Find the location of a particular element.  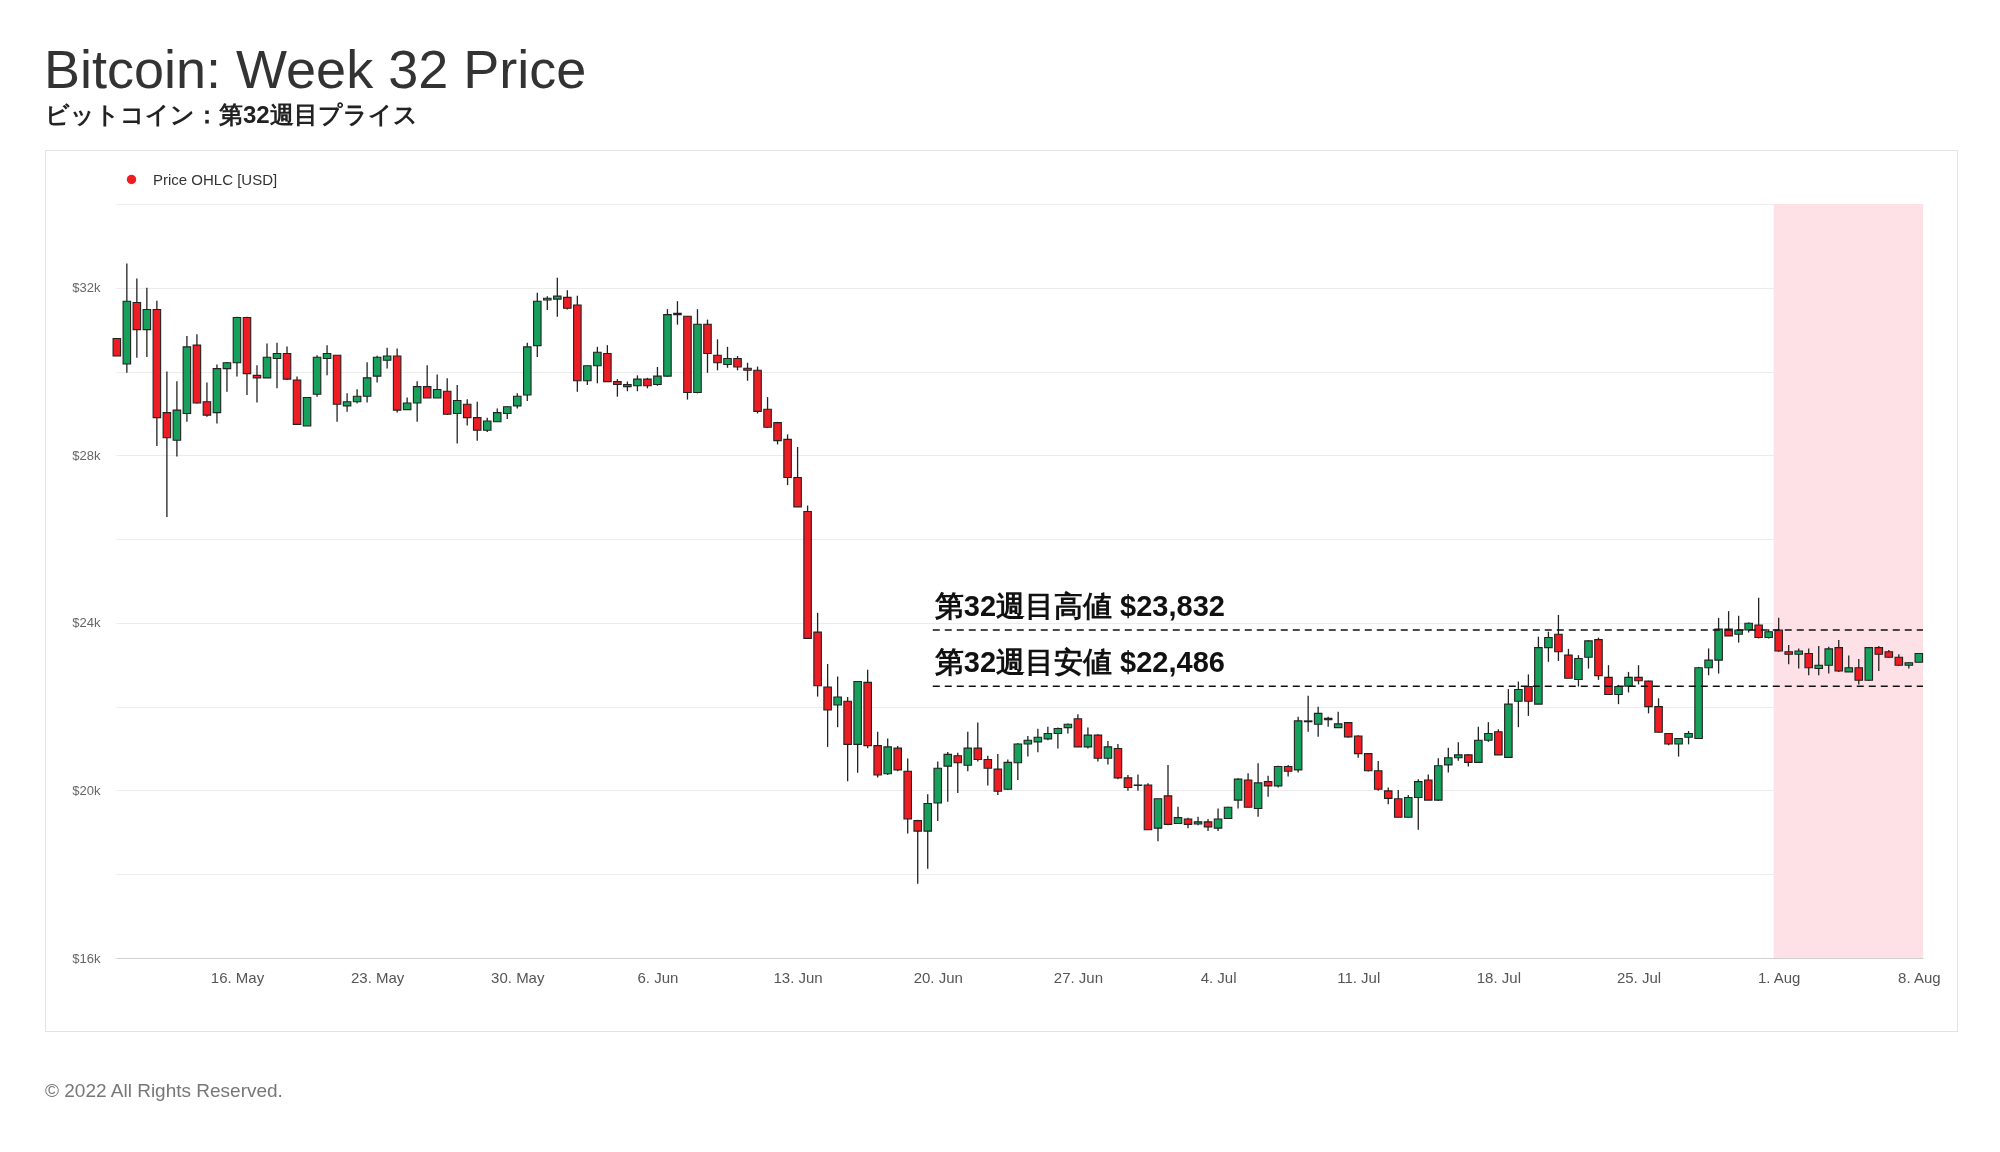

ref-line-label: 第32週目高値 $23,832 is located at coordinates (1079, 605).